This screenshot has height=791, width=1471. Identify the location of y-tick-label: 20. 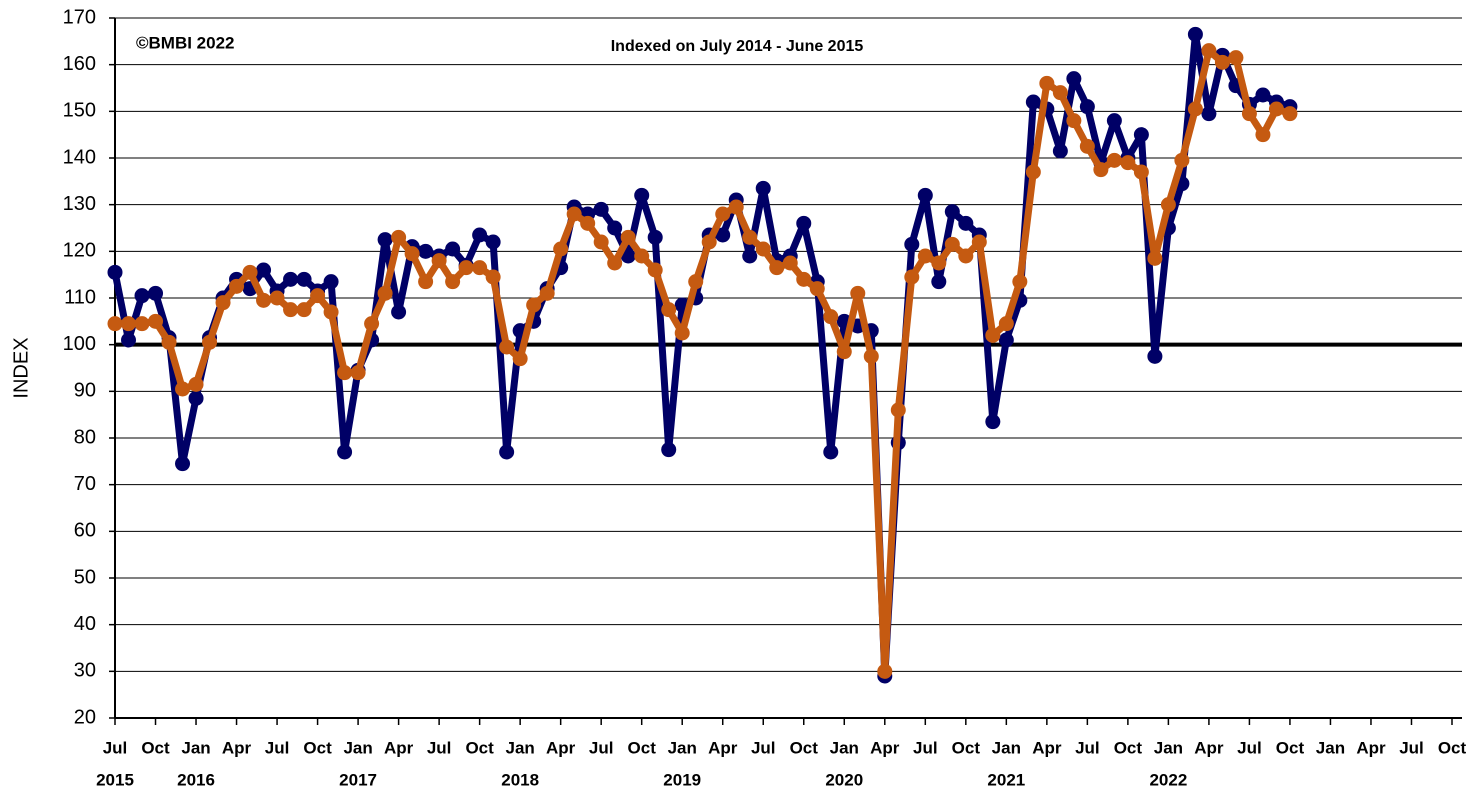
(85, 717).